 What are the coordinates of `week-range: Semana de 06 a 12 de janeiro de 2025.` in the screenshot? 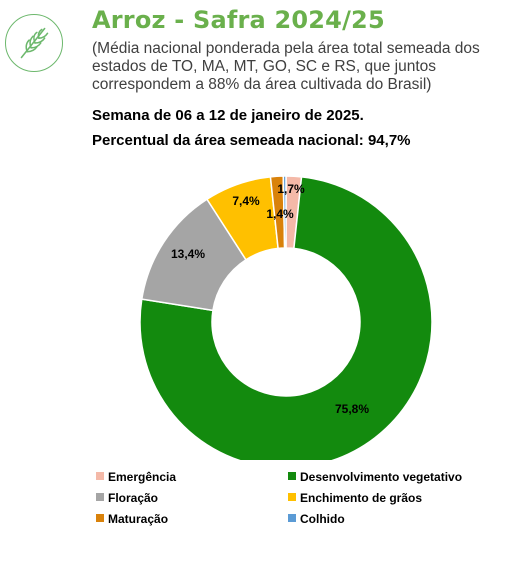 It's located at (228, 115).